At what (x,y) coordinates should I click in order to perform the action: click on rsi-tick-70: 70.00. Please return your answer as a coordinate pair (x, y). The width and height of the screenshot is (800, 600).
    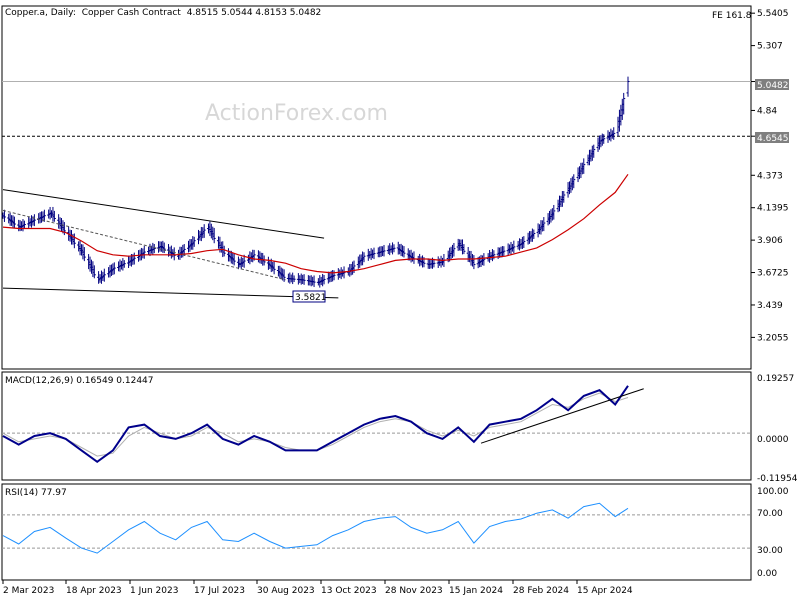
    Looking at the image, I should click on (770, 514).